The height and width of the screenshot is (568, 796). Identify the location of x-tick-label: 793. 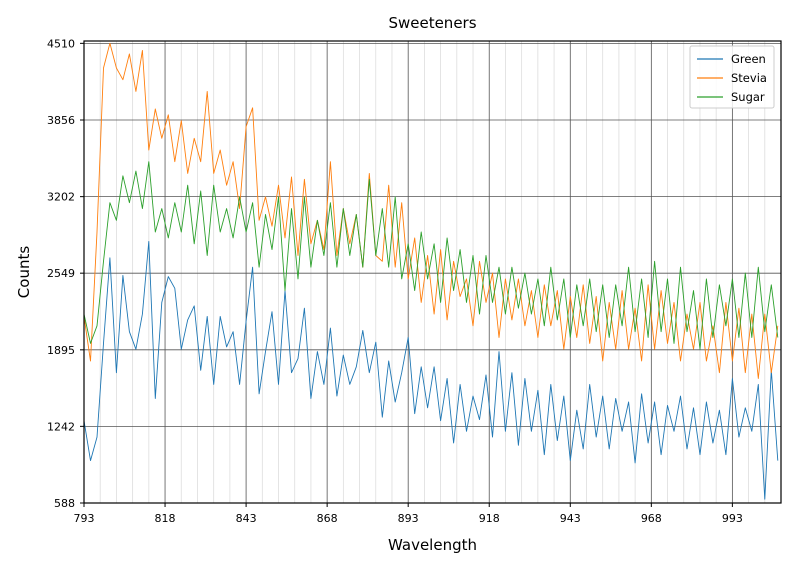
(84, 518).